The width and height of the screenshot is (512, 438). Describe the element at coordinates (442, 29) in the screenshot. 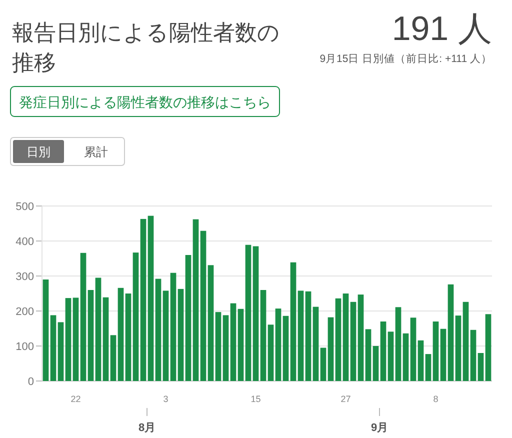

I see `text: 191 人` at that location.